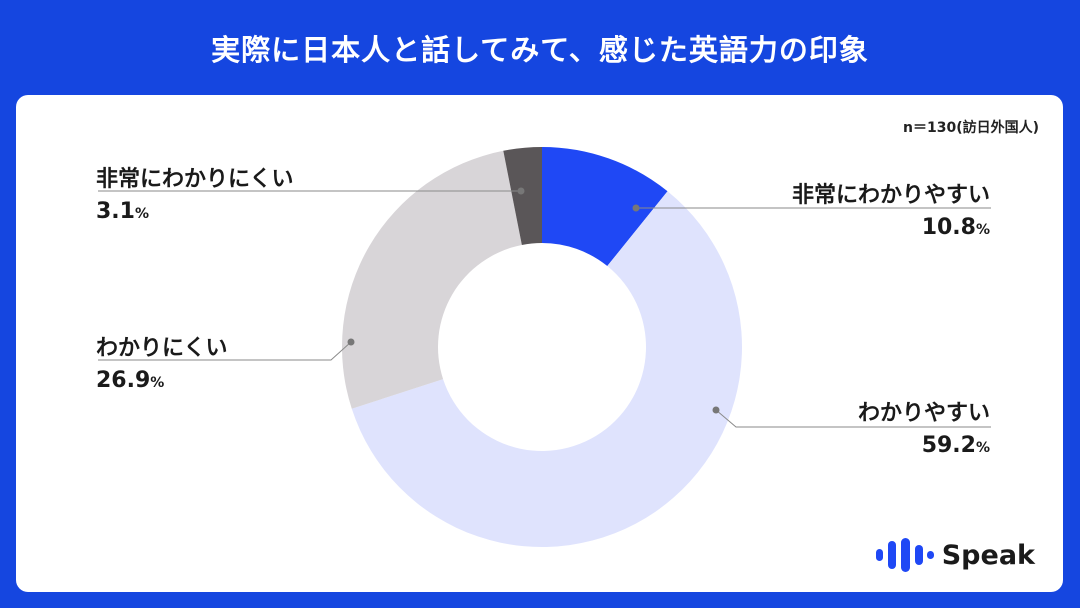 This screenshot has width=1080, height=608. Describe the element at coordinates (522, 196) in the screenshot. I see `donut-slice-very-hard` at that location.